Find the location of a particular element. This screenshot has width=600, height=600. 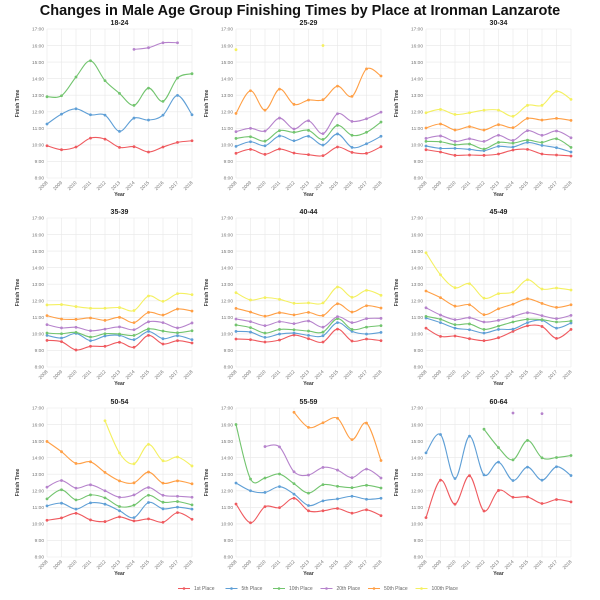

series-100th-place is located at coordinates (119, 302).